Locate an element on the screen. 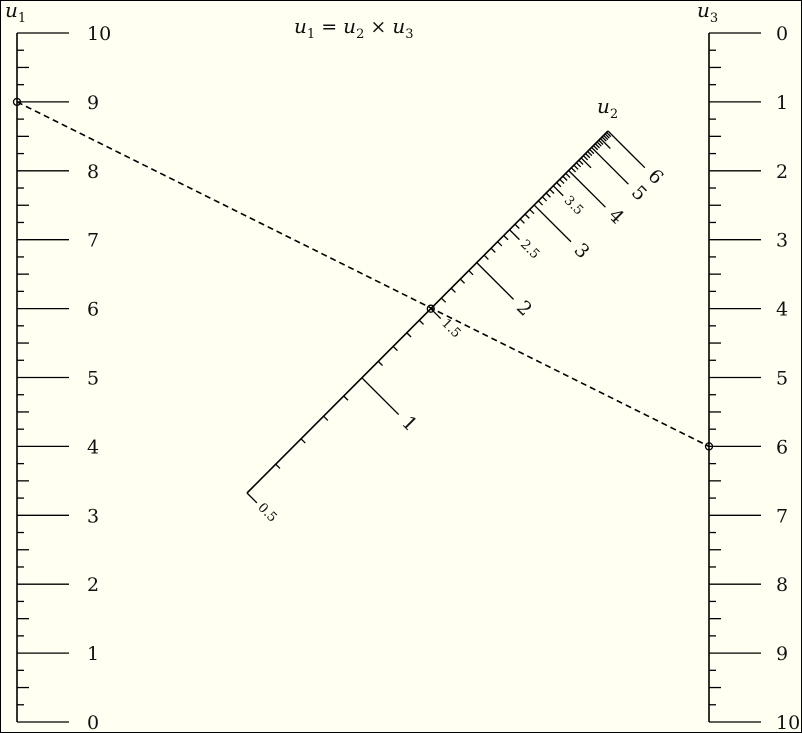 The width and height of the screenshot is (802, 733). u3-axis-label: u3 is located at coordinates (707, 13).